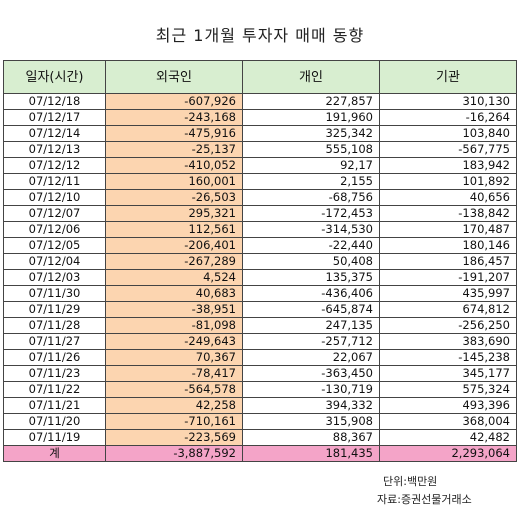  Describe the element at coordinates (448, 77) in the screenshot. I see `column-header-institution: 기관` at that location.